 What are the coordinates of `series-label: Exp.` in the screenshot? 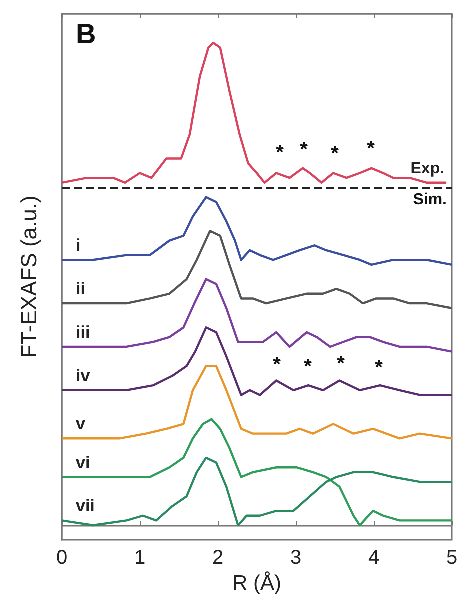 It's located at (427, 169).